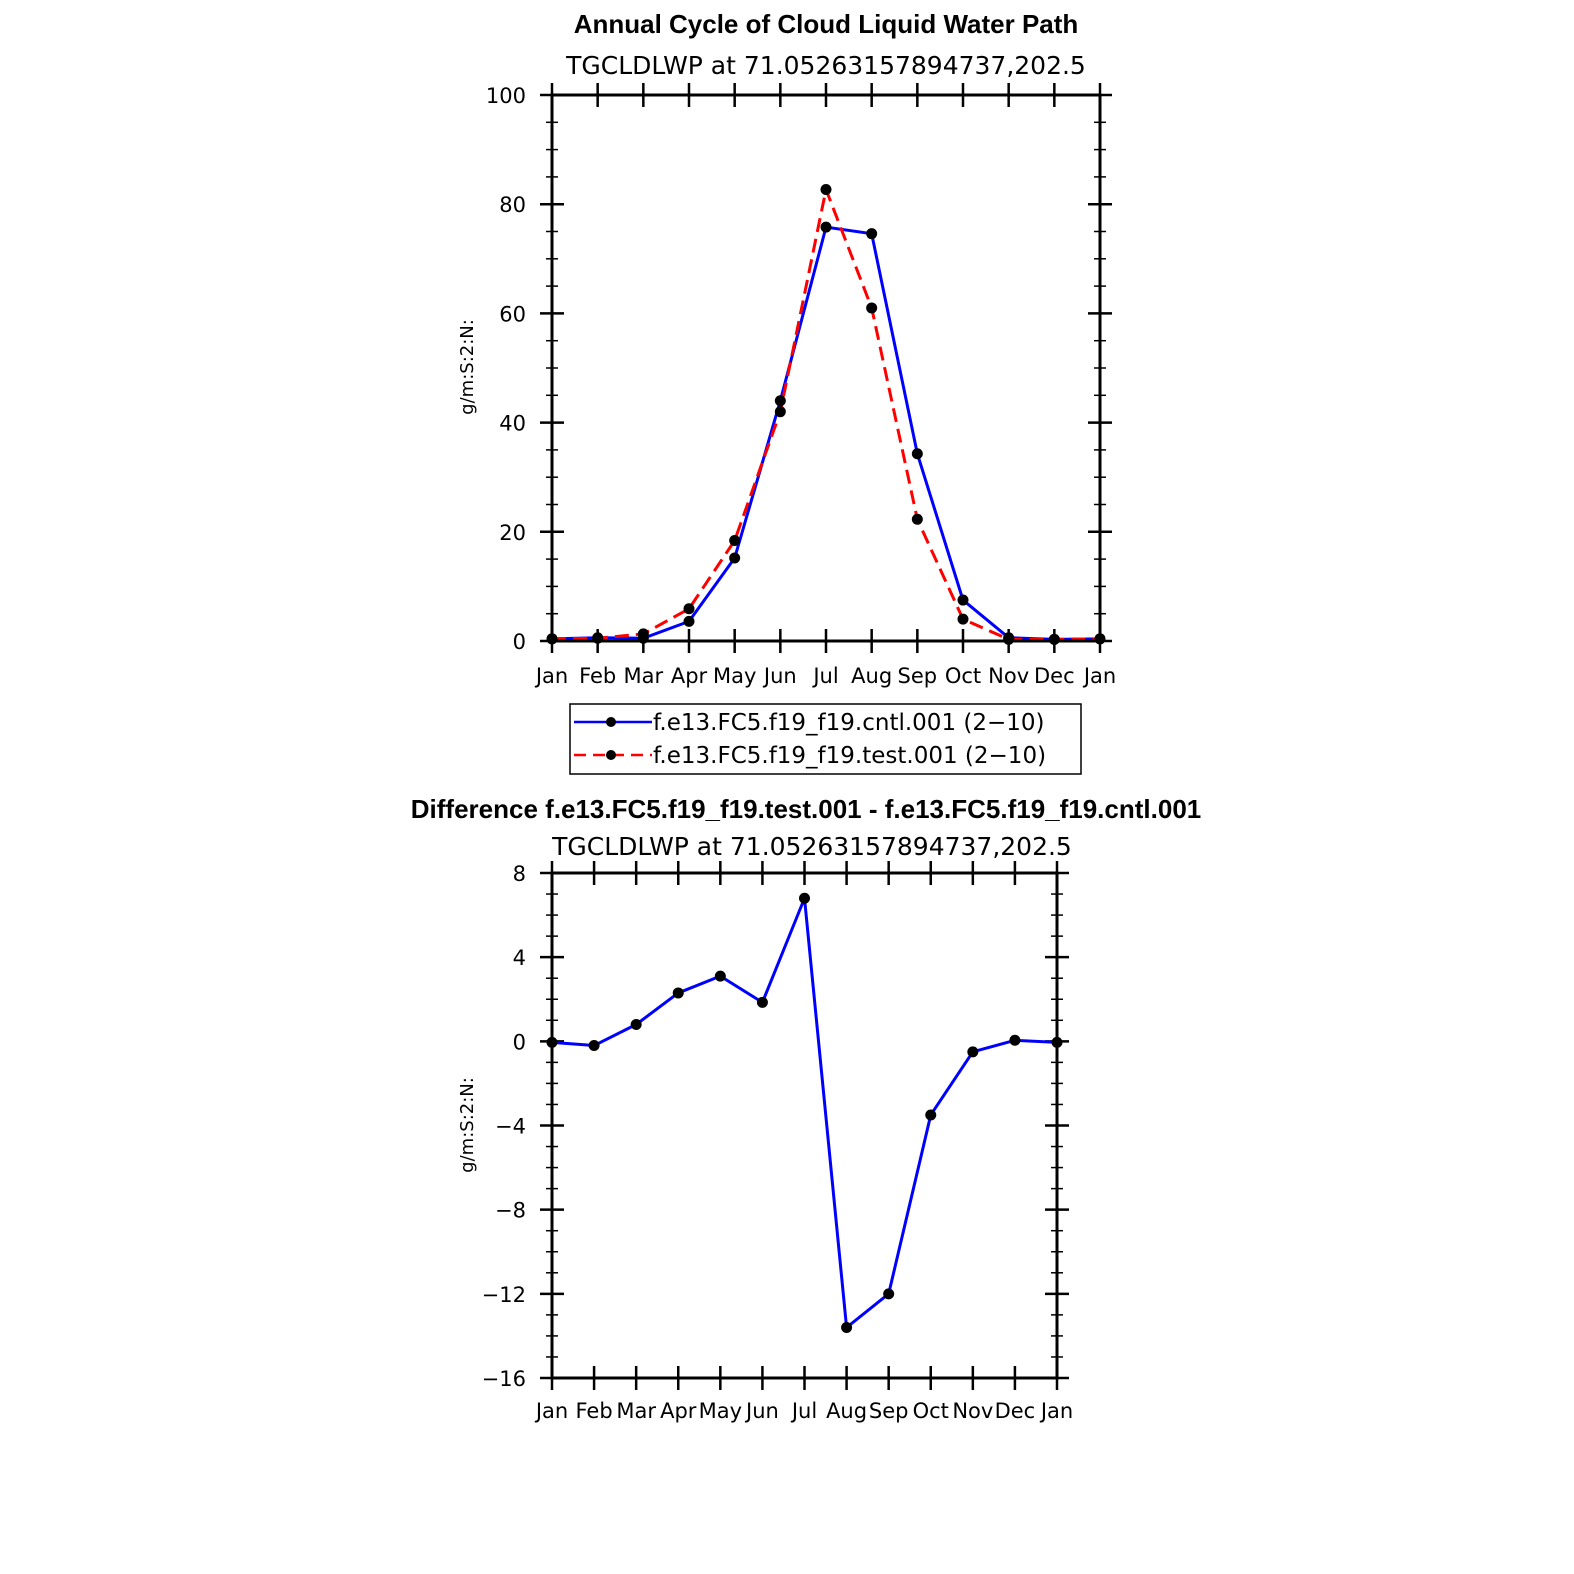  What do you see at coordinates (512, 314) in the screenshot?
I see `y-tick-label: 60` at bounding box center [512, 314].